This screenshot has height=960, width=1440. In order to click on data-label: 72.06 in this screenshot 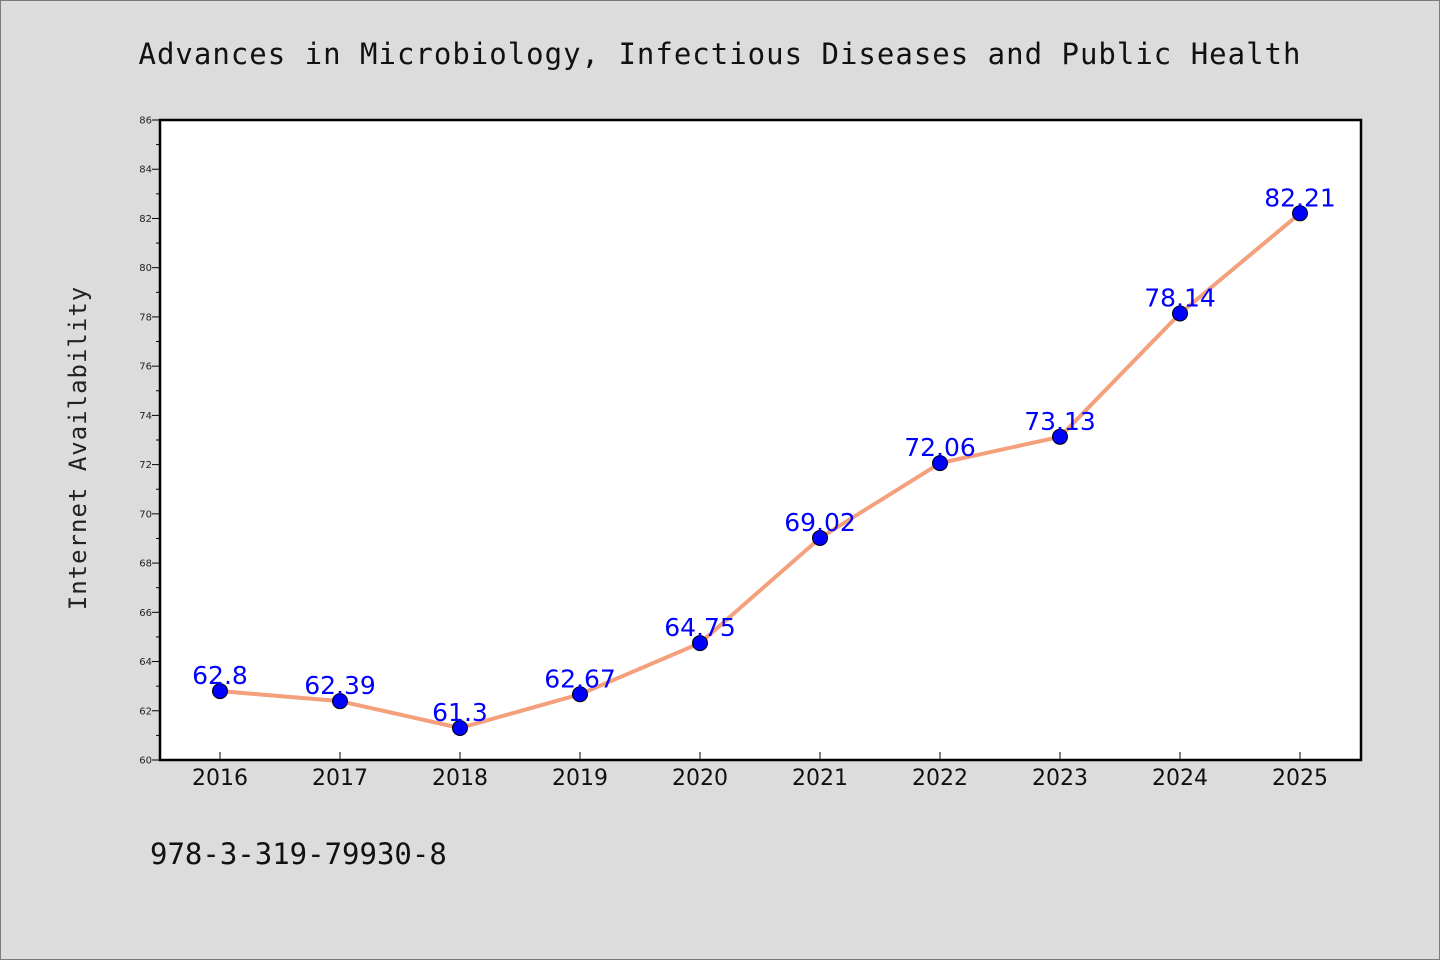, I will do `click(940, 447)`.